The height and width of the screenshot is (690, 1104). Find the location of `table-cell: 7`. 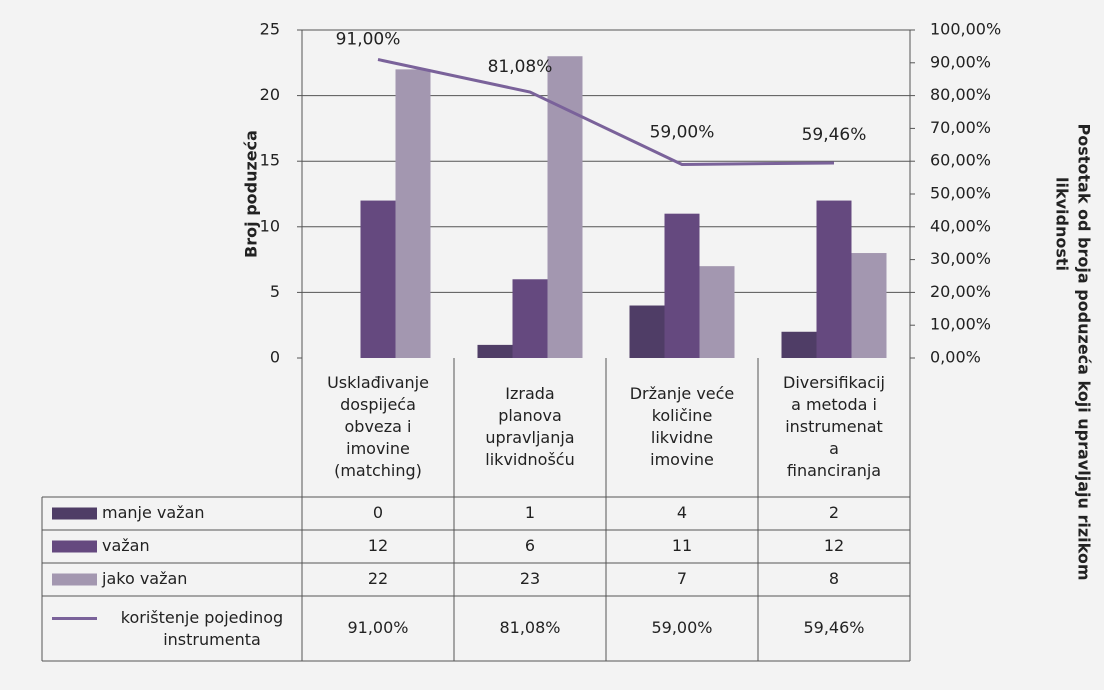

table-cell: 7 is located at coordinates (682, 578).